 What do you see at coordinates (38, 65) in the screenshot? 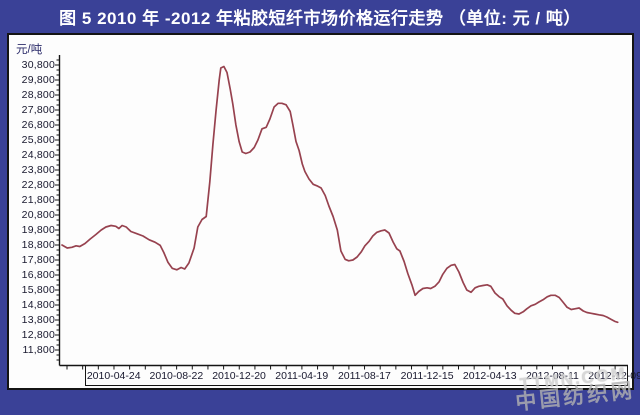
I see `y-axis-tick-label: 30,800` at bounding box center [38, 65].